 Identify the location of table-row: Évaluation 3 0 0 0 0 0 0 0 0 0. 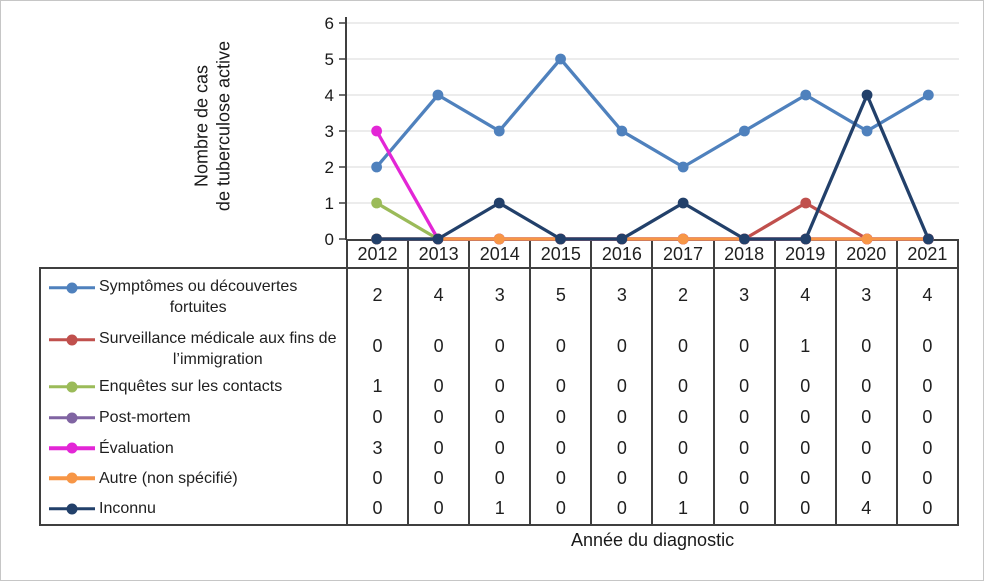
(499, 448).